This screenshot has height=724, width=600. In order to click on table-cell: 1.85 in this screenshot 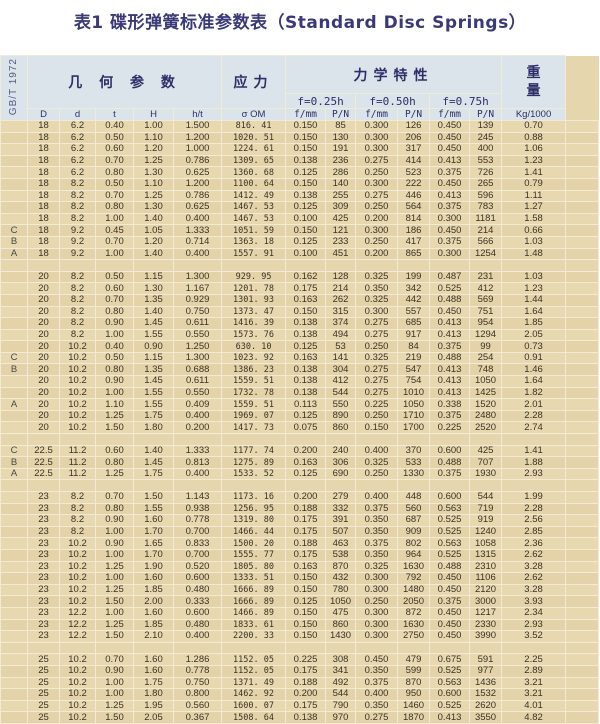, I will do `click(153, 625)`.